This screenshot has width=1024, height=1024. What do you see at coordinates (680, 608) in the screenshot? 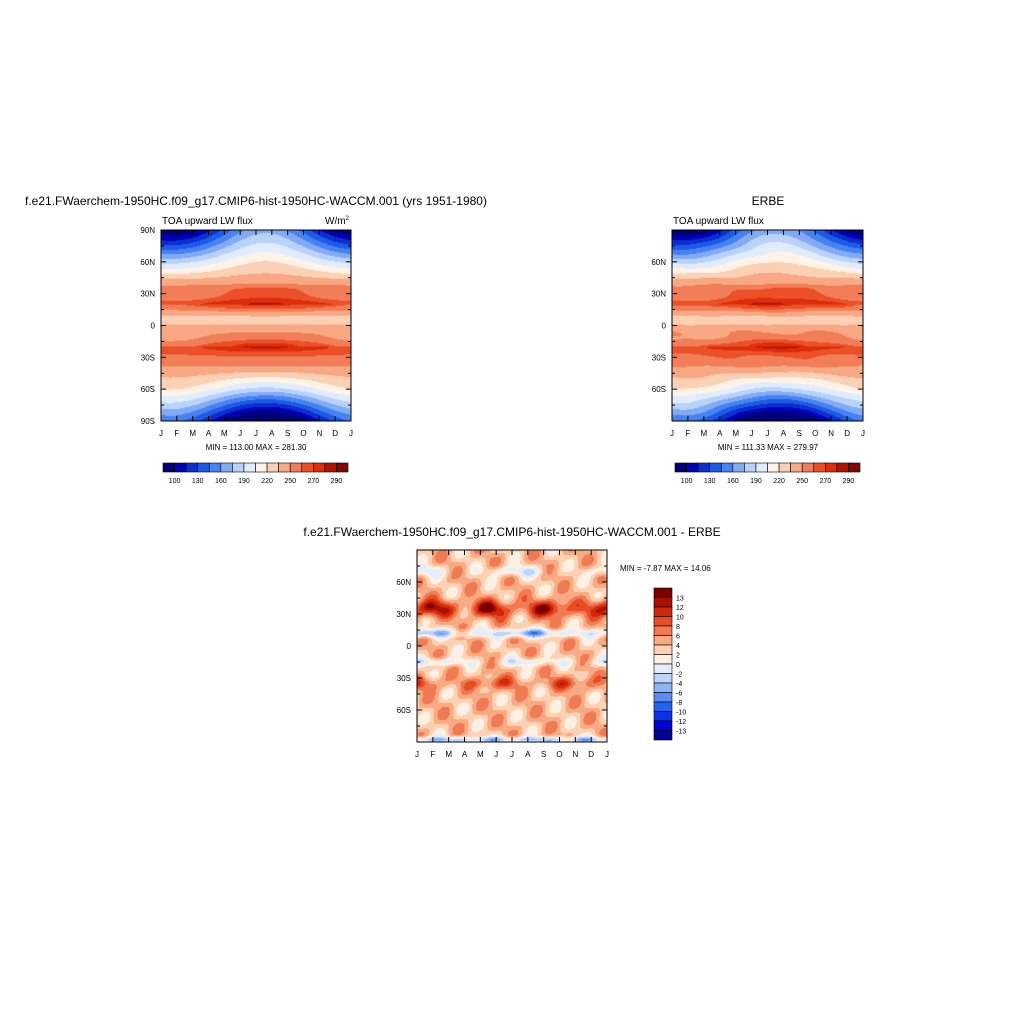
I see `colorbar-label: 12` at bounding box center [680, 608].